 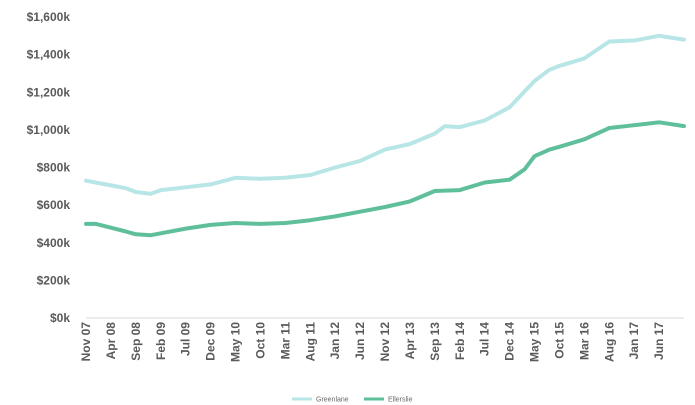 I want to click on x-tick-label: Dec 14, so click(x=510, y=341).